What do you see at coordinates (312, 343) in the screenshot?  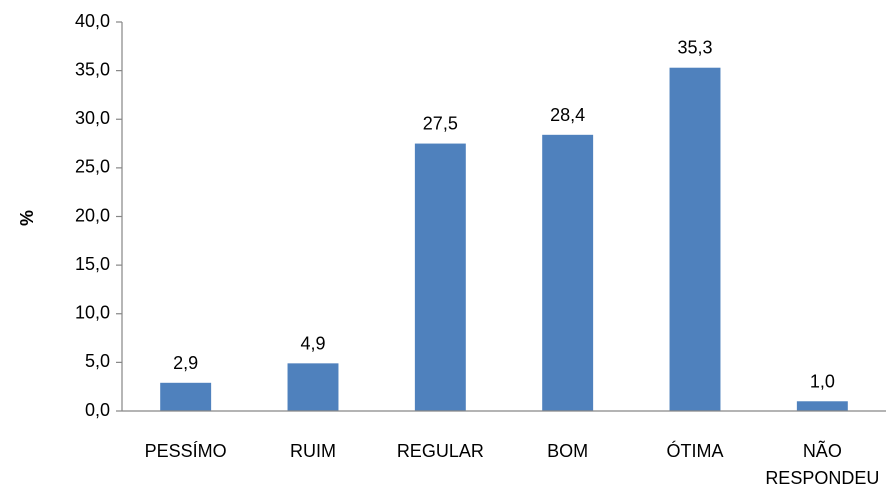 I see `data-label: 4,9` at bounding box center [312, 343].